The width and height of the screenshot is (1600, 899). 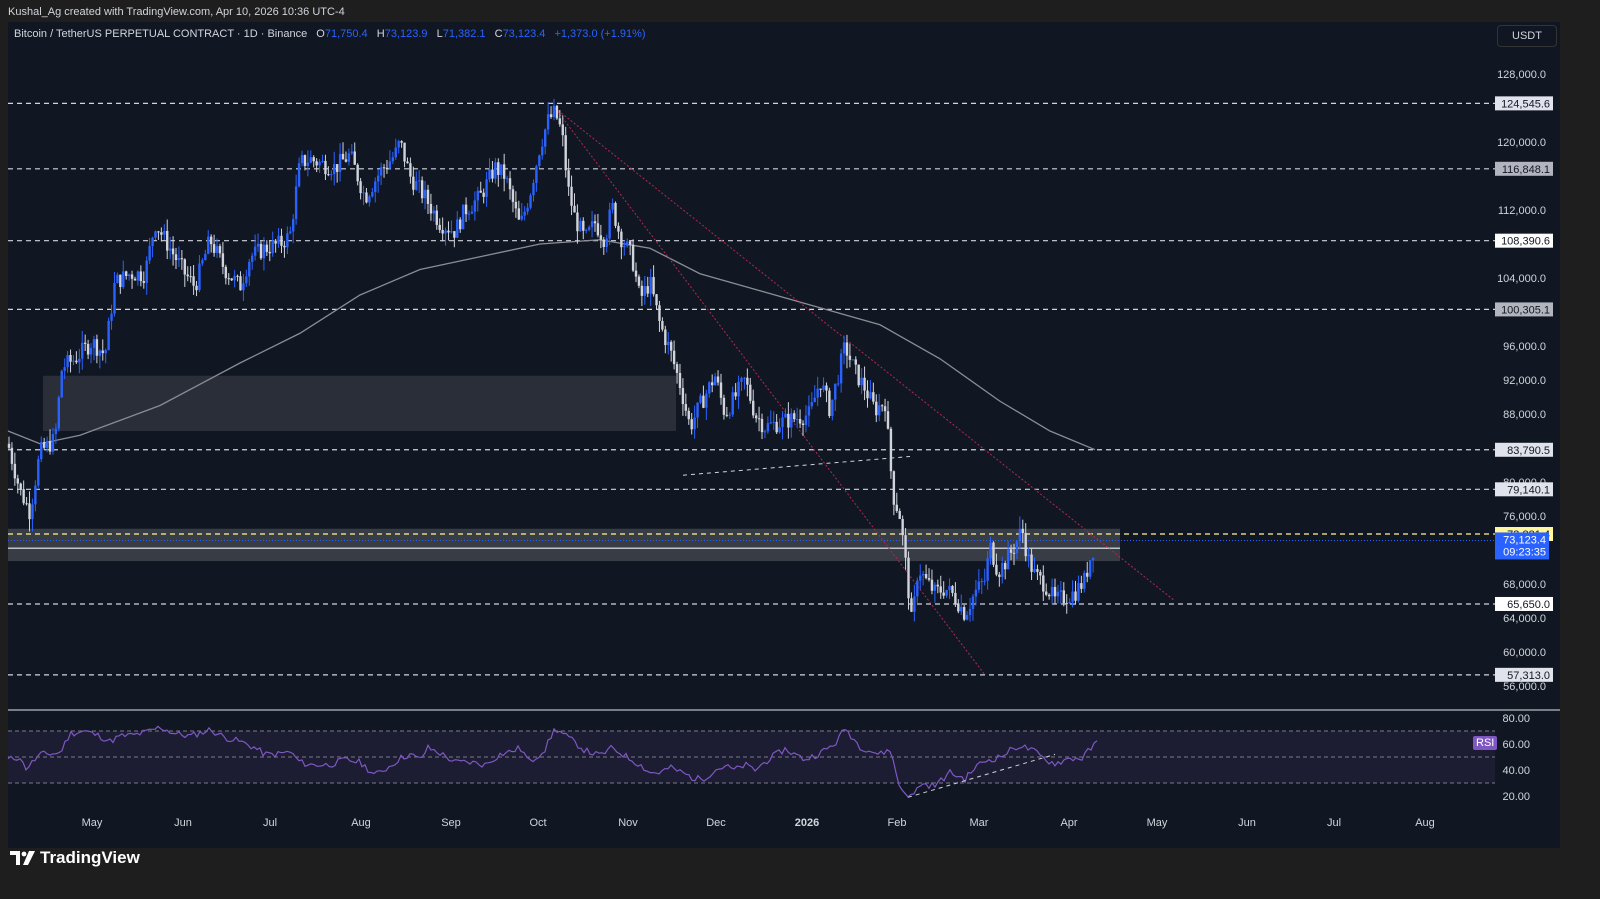 I want to click on level-price-text: 124,545.6, so click(x=1525, y=104).